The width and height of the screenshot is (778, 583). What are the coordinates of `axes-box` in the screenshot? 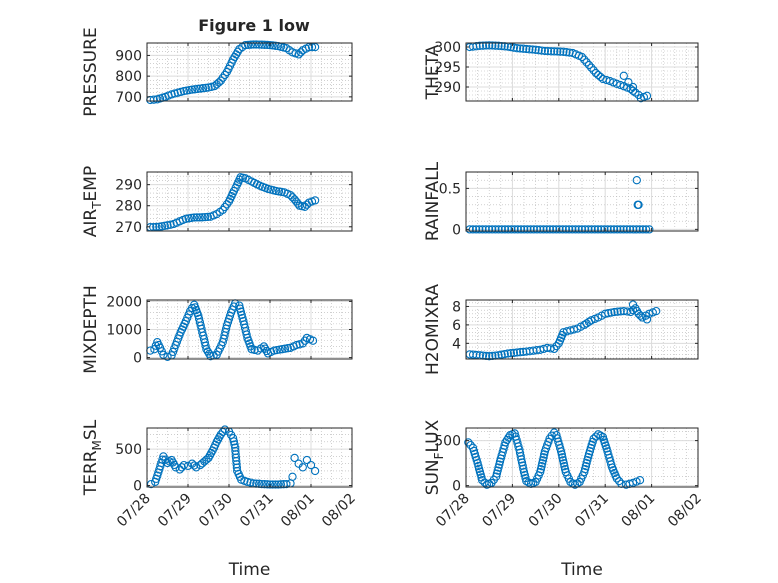 It's located at (582, 201).